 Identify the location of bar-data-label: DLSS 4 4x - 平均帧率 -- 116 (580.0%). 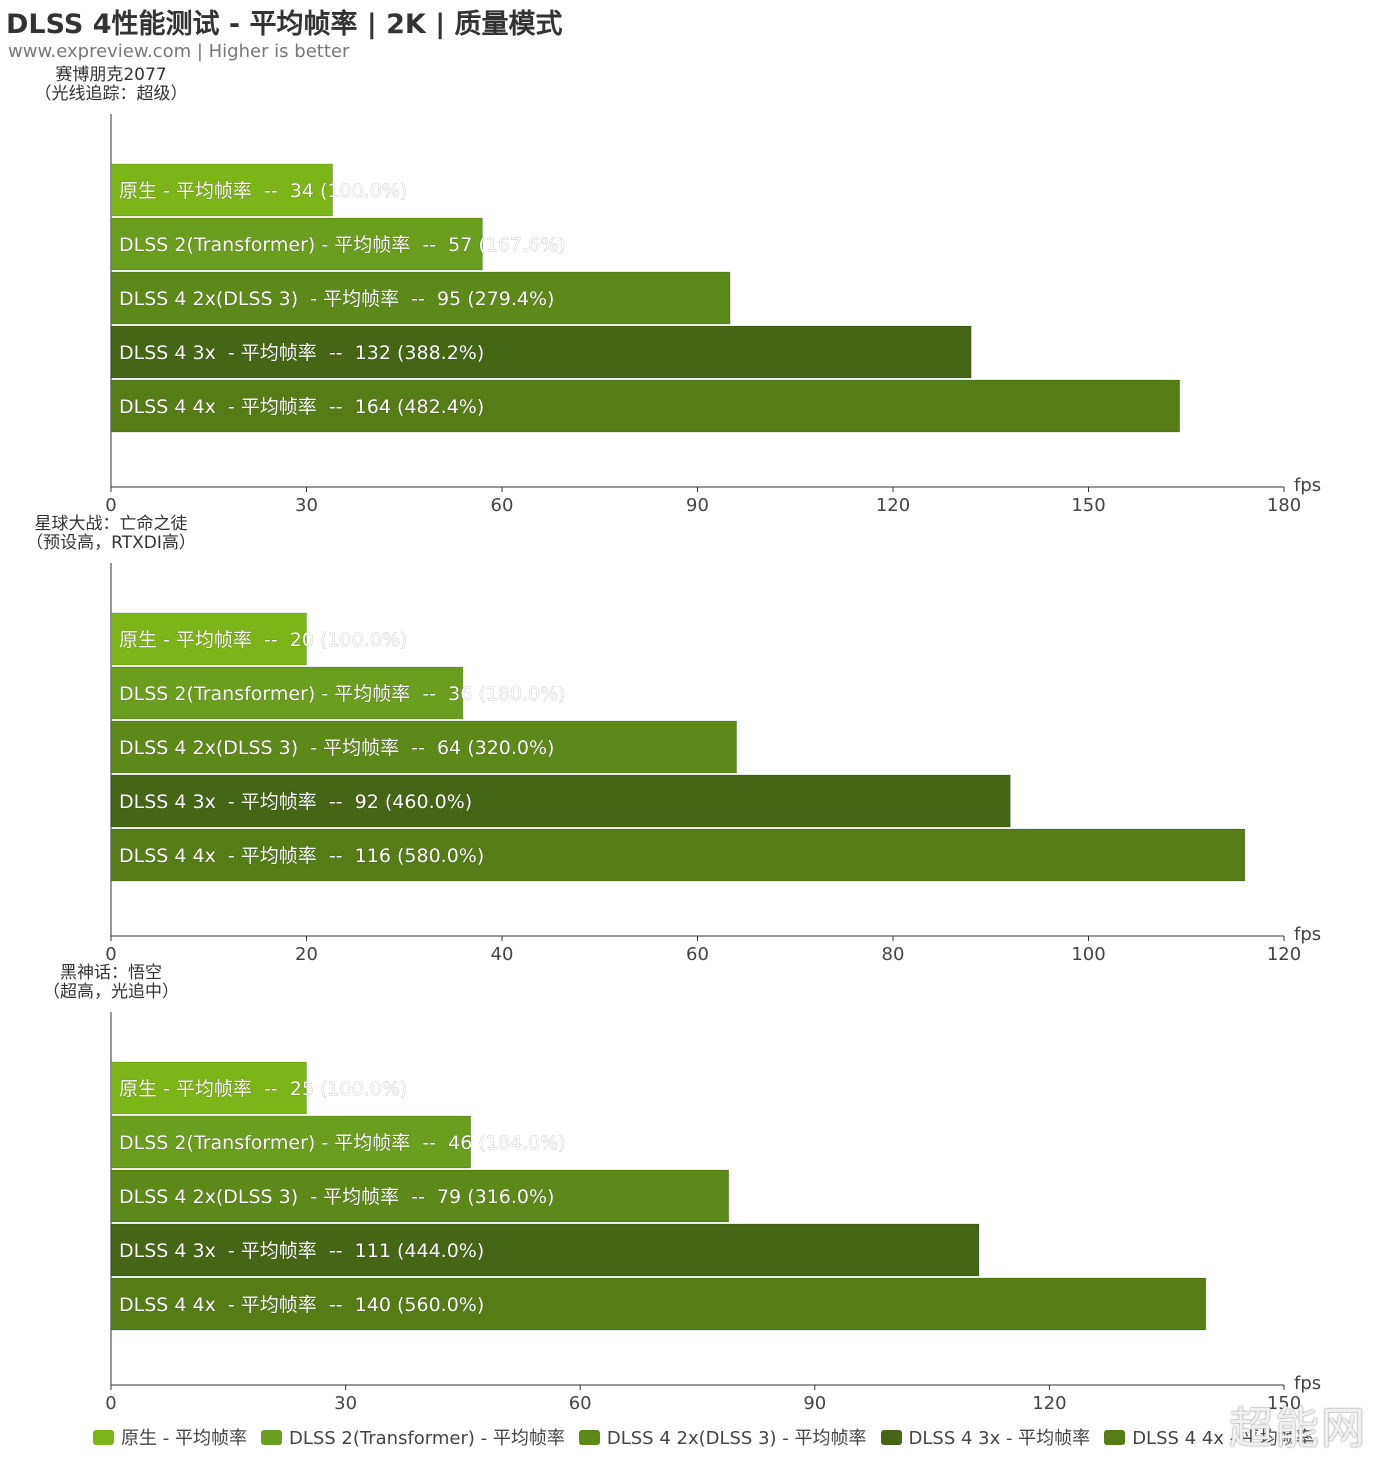
(301, 856).